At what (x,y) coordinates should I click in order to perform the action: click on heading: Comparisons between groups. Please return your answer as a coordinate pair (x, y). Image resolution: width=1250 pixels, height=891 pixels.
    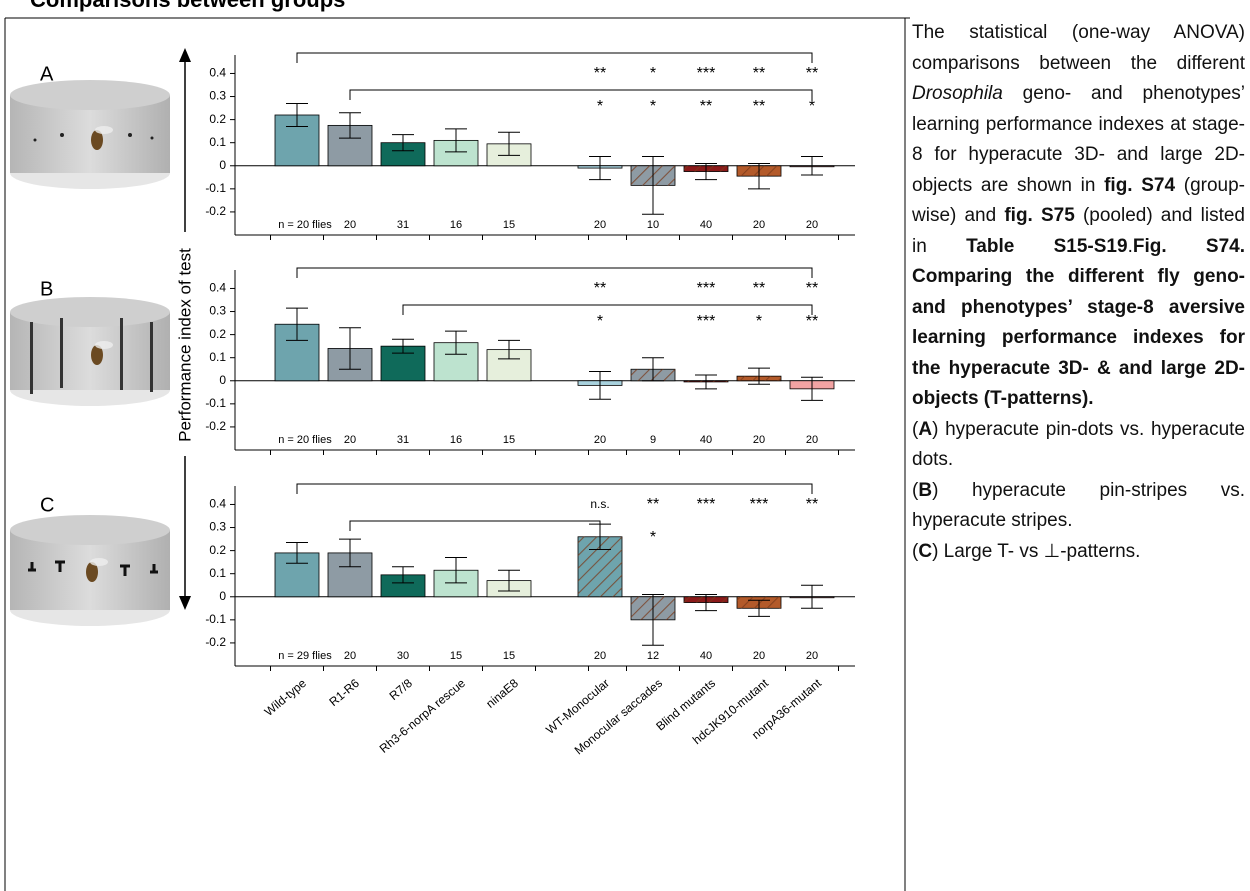
    Looking at the image, I should click on (187, 6).